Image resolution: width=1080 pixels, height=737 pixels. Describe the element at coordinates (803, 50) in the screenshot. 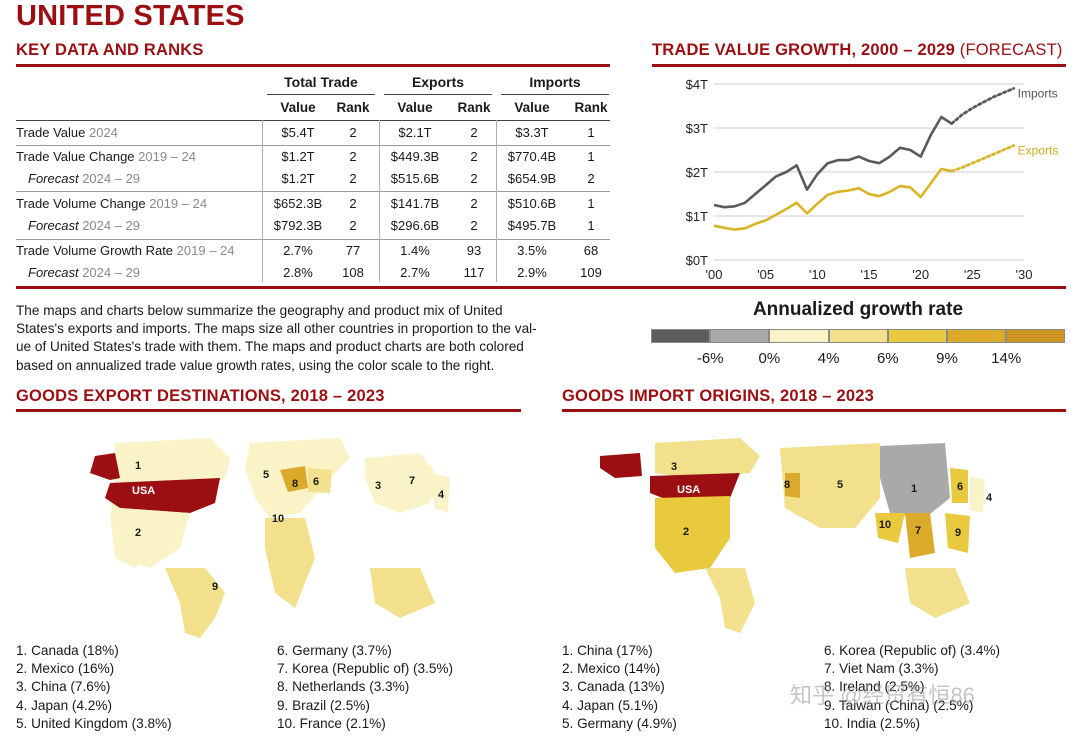

I see `growth-chart-title-main: TRADE VALUE GROWTH, 2000 – 2029` at that location.